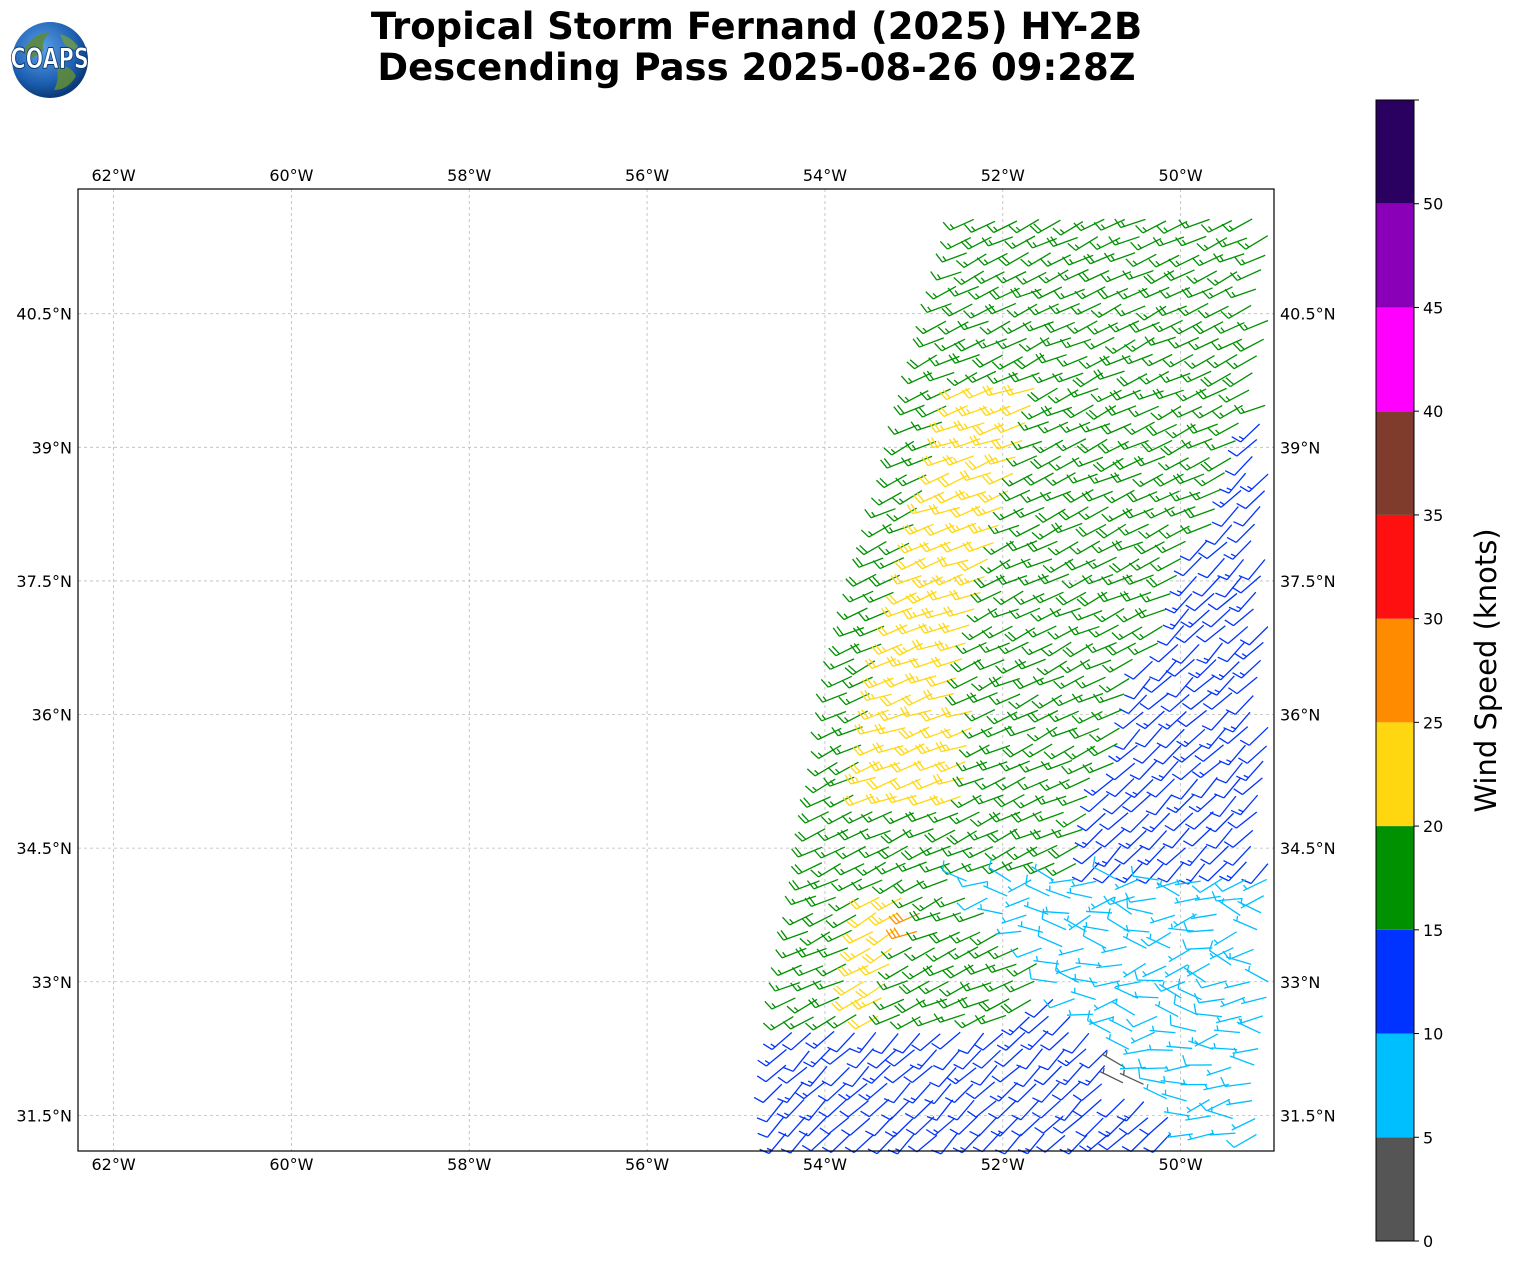 This screenshot has width=1513, height=1264. Describe the element at coordinates (1433, 411) in the screenshot. I see `colorbar-tick-label: 40` at that location.